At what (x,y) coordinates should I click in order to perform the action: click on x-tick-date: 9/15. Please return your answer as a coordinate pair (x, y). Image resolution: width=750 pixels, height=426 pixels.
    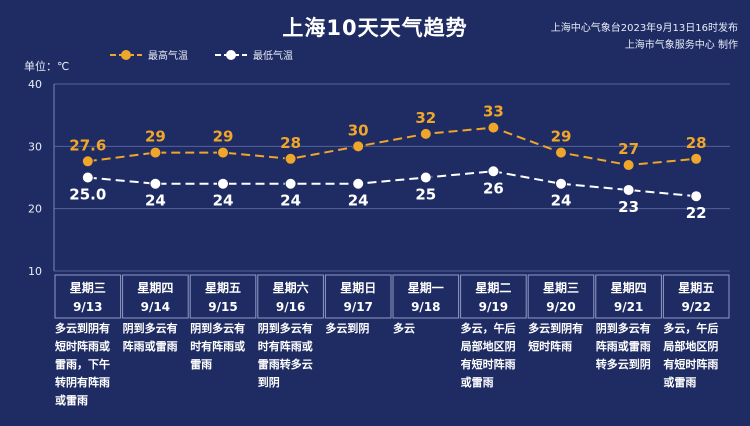
    Looking at the image, I should click on (222, 307).